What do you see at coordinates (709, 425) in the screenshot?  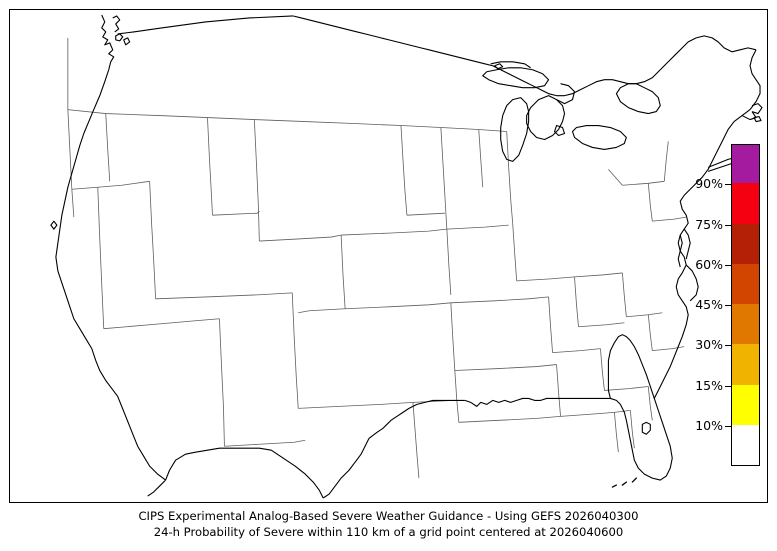 I see `colorbar-label-10: 10%` at bounding box center [709, 425].